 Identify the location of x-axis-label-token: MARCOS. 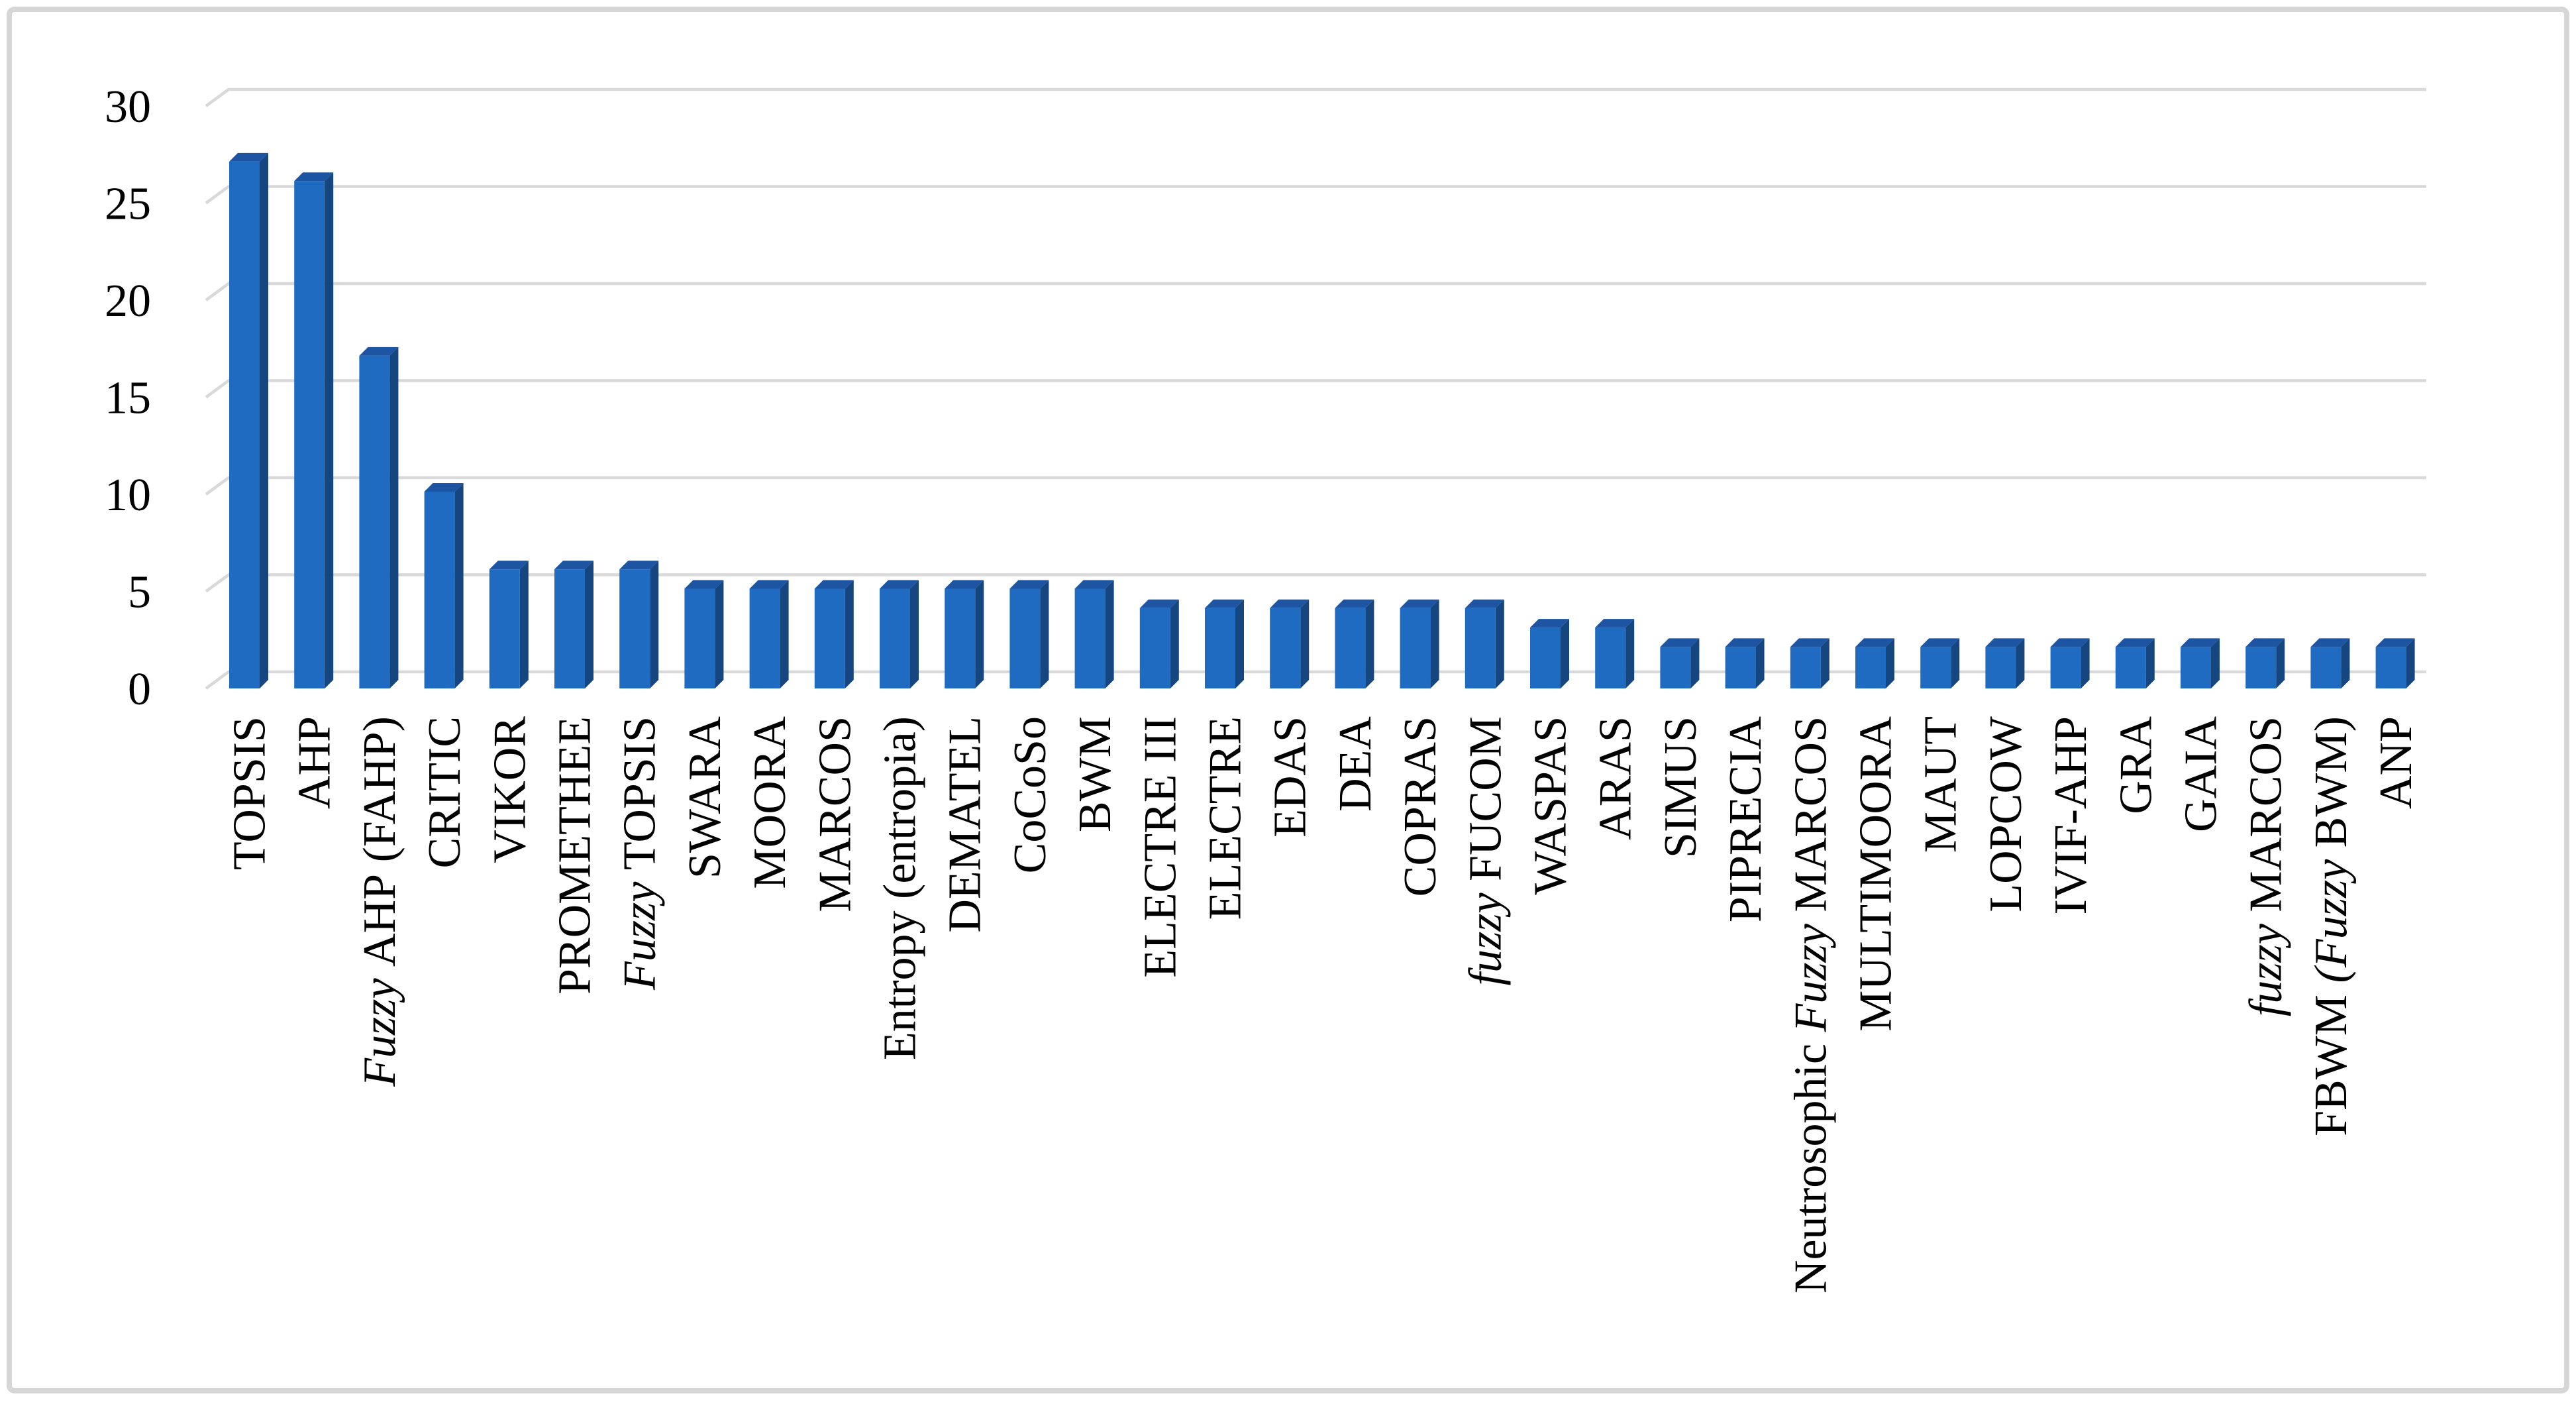
(1810, 814).